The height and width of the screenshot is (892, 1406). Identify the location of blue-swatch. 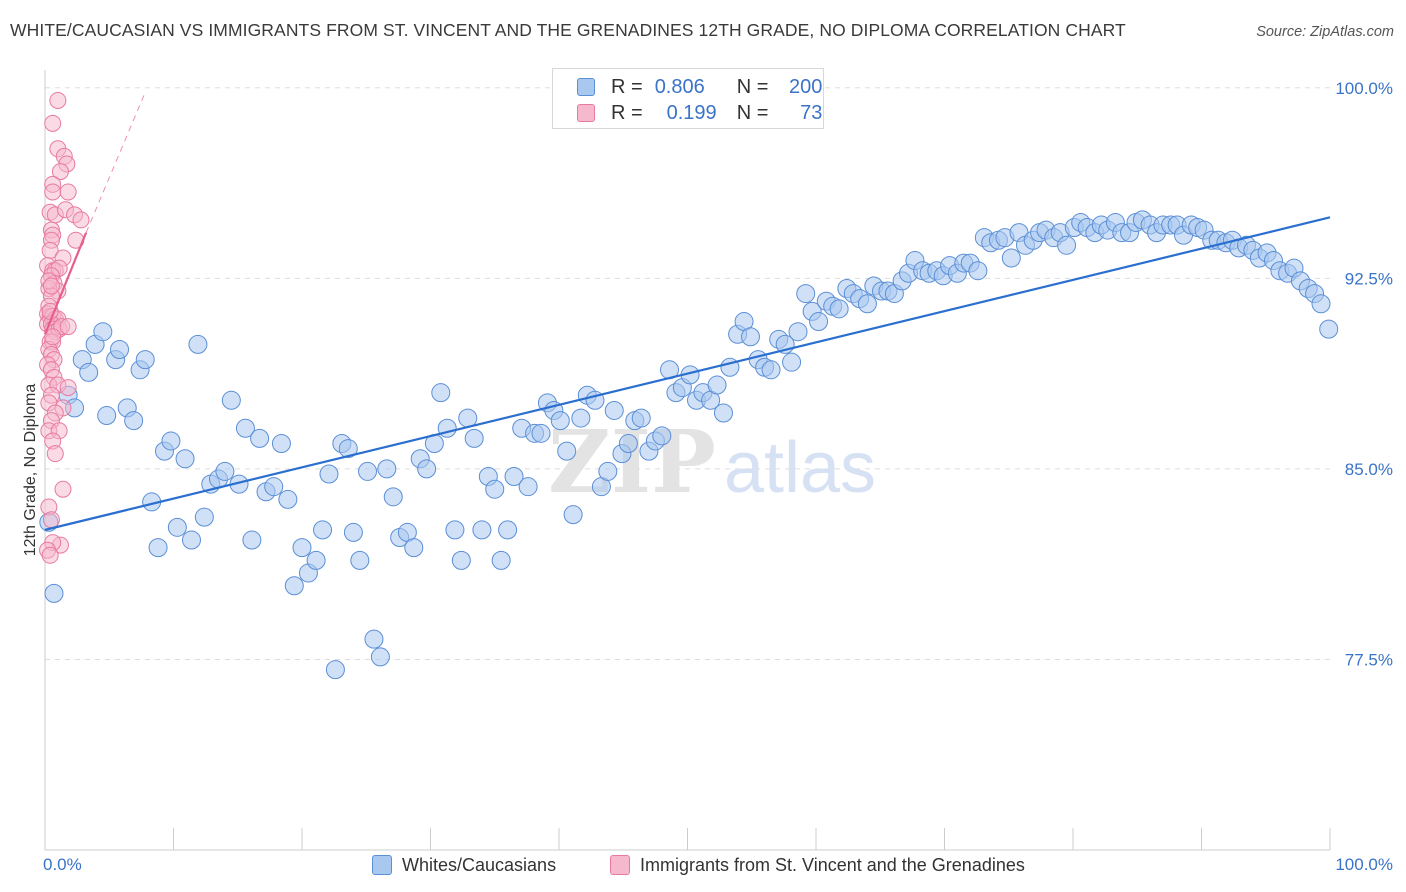
(586, 87).